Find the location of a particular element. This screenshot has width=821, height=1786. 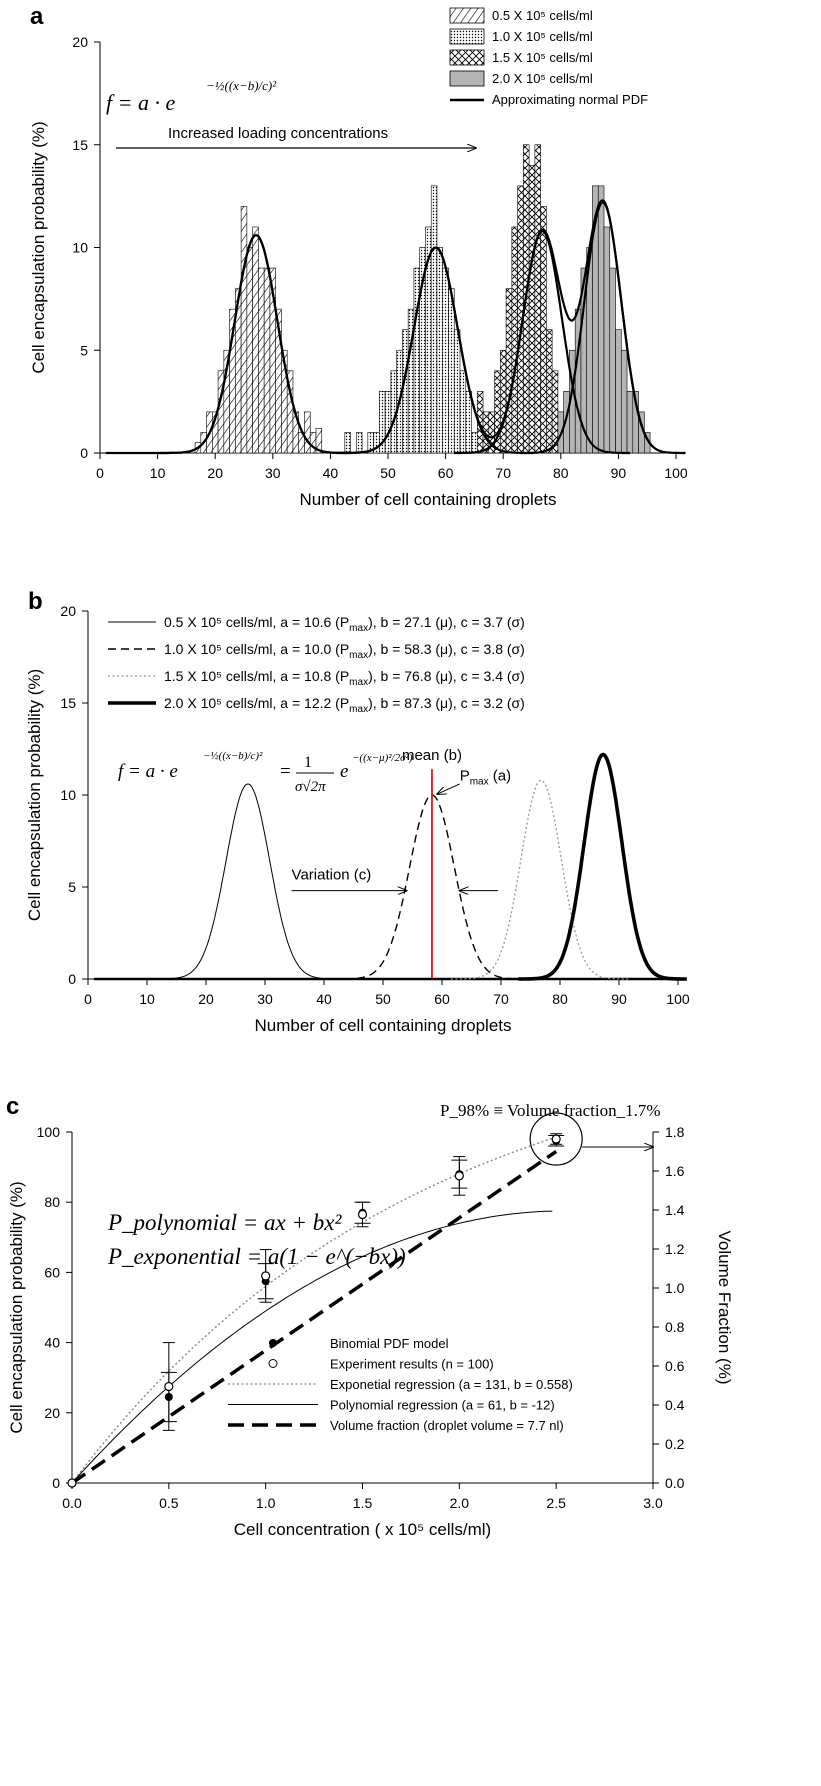

y-tick-label: 15 is located at coordinates (80, 145).